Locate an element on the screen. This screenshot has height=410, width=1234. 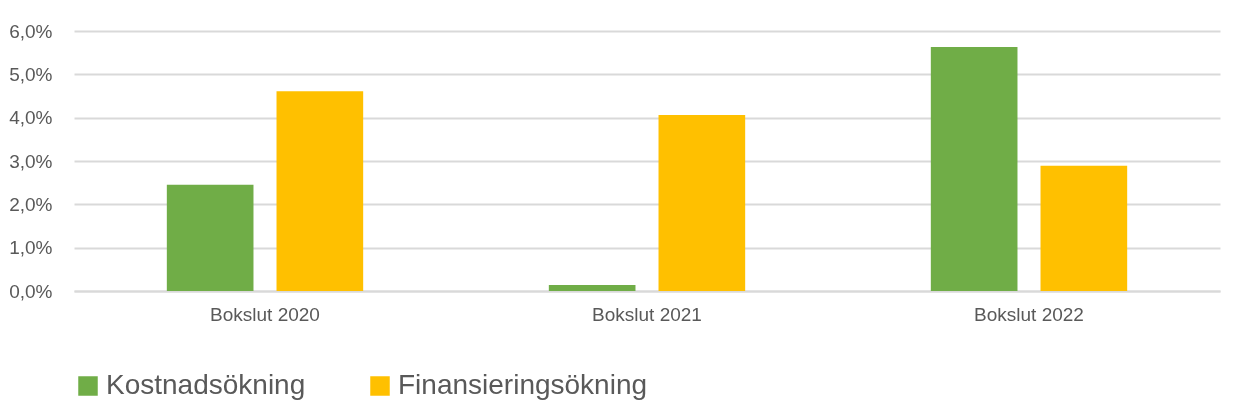
y-tick-label: 0,0% is located at coordinates (31, 291).